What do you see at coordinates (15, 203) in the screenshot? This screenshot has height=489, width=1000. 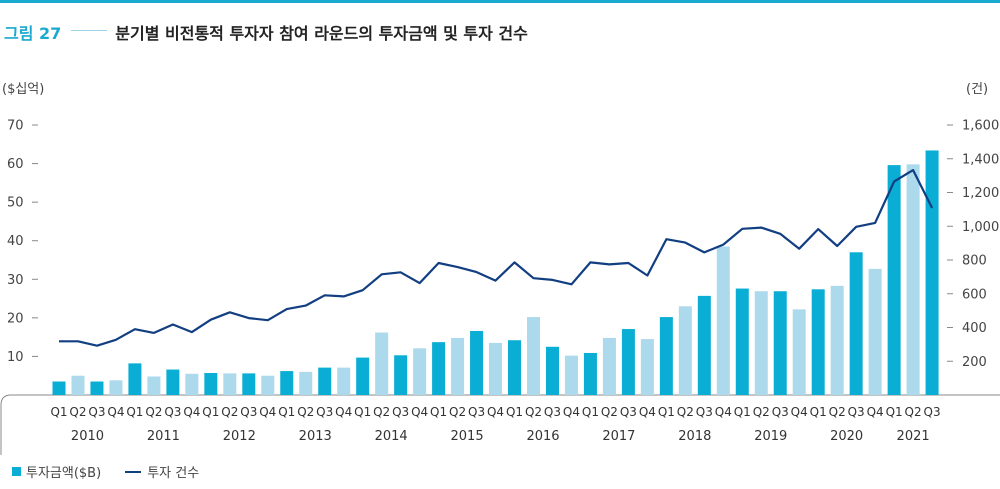 I see `left-tick-label: 50` at bounding box center [15, 203].